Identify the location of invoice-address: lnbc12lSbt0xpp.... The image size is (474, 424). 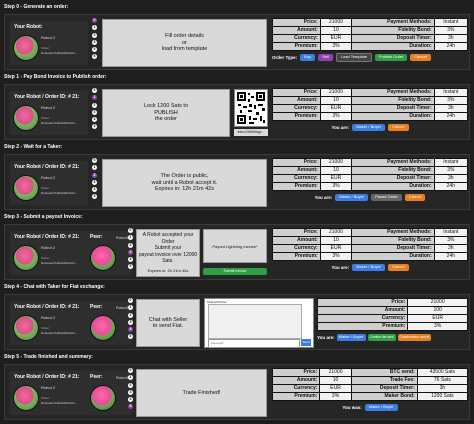
(251, 132).